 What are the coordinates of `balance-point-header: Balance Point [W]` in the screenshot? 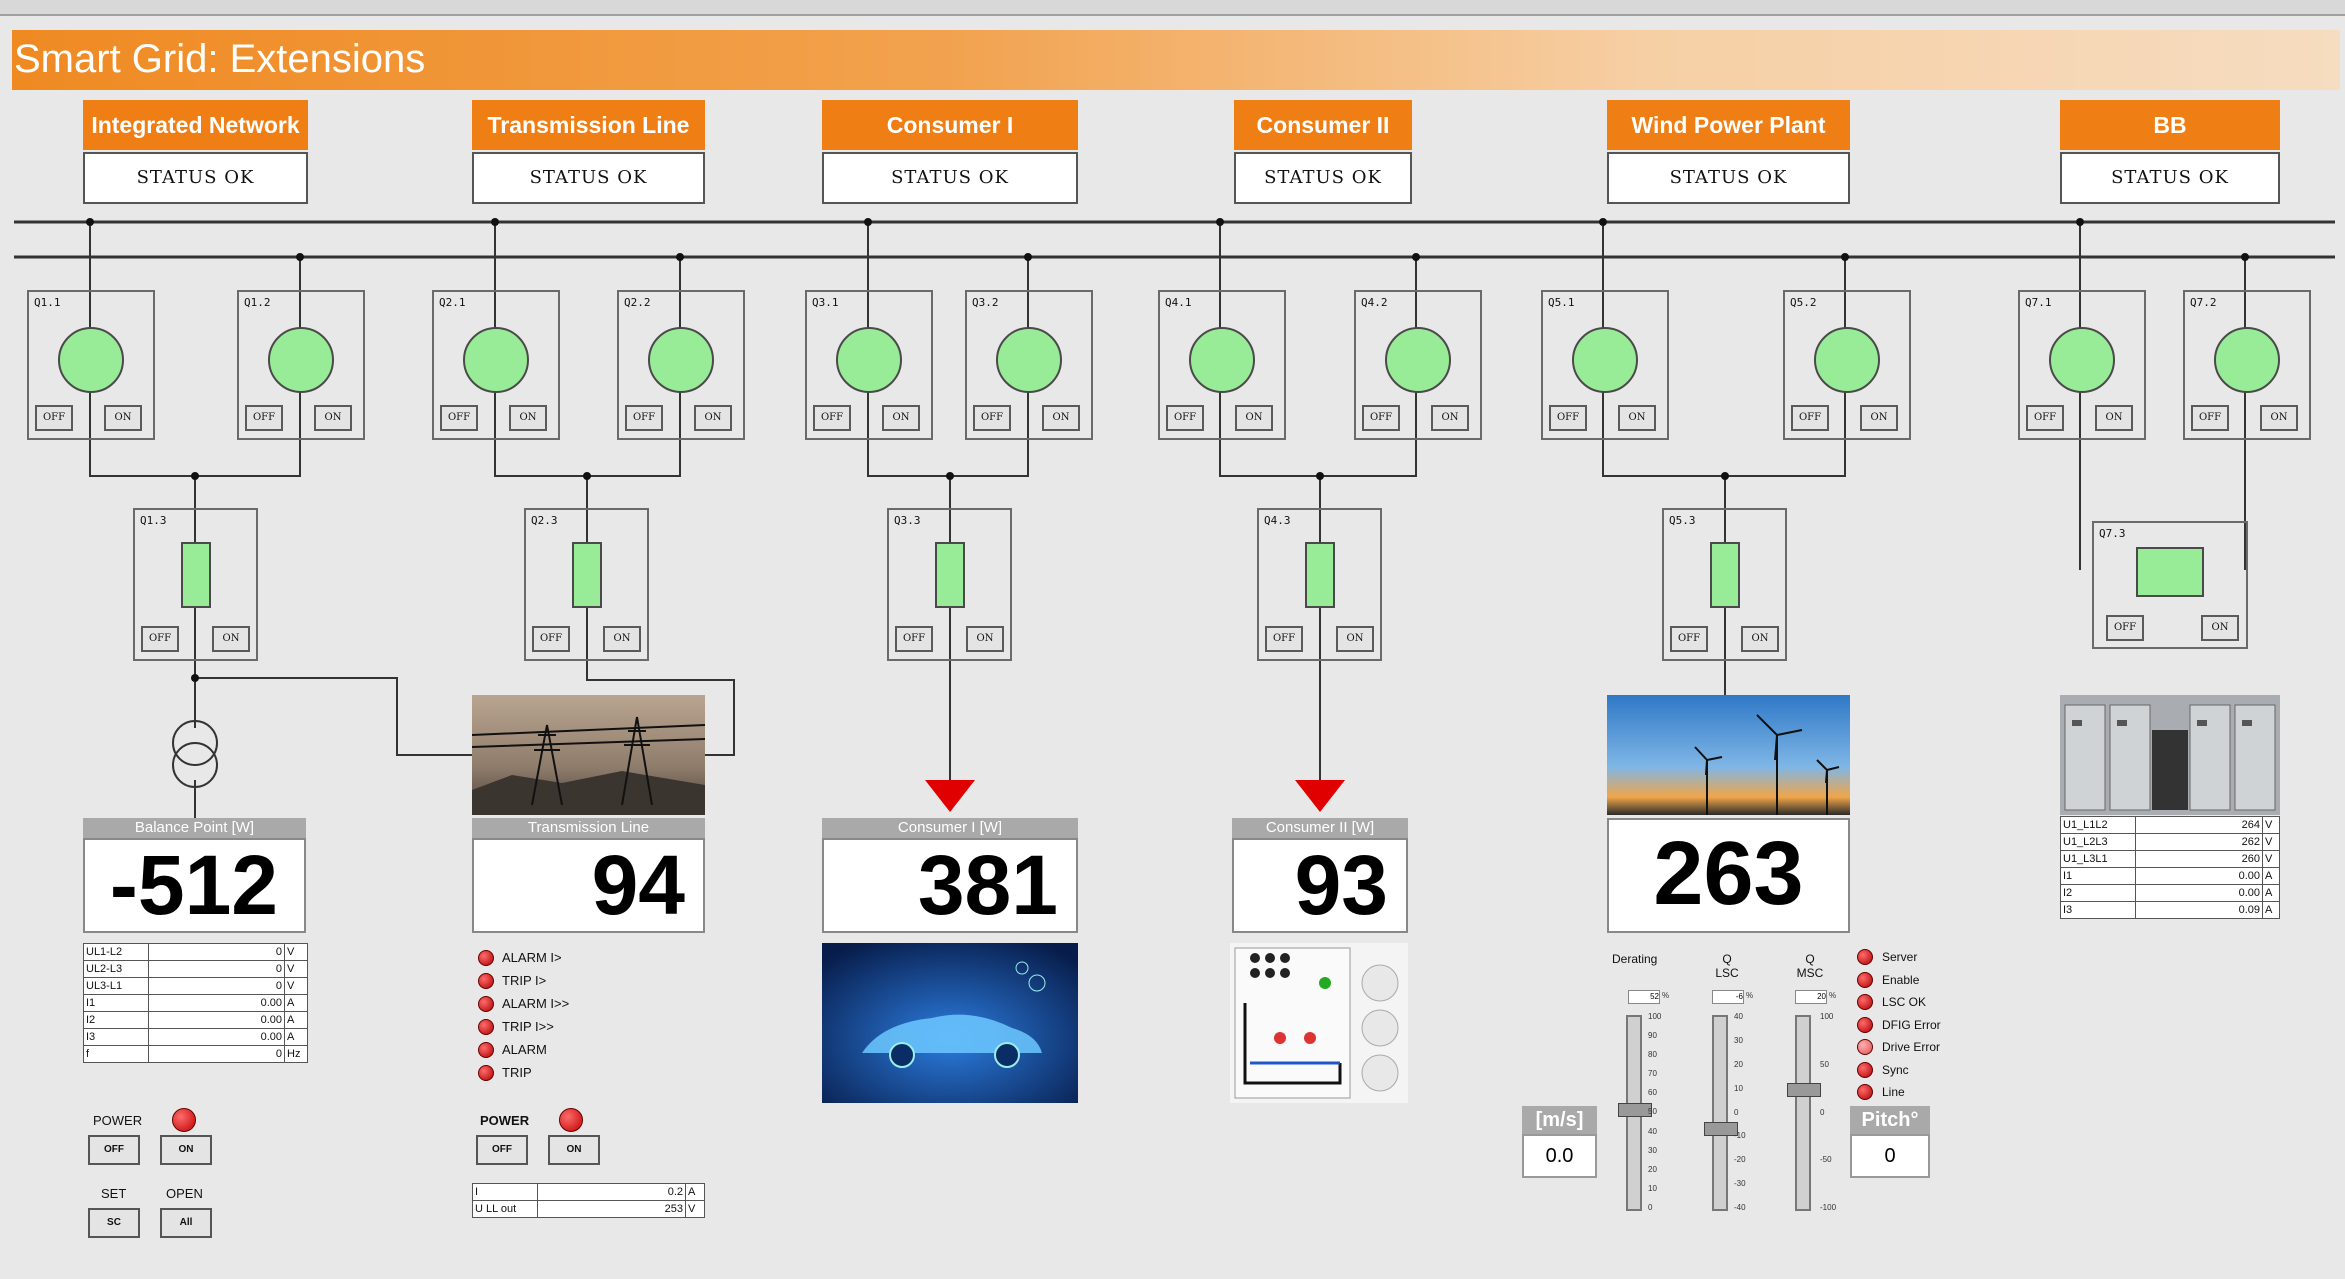 It's located at (194, 828).